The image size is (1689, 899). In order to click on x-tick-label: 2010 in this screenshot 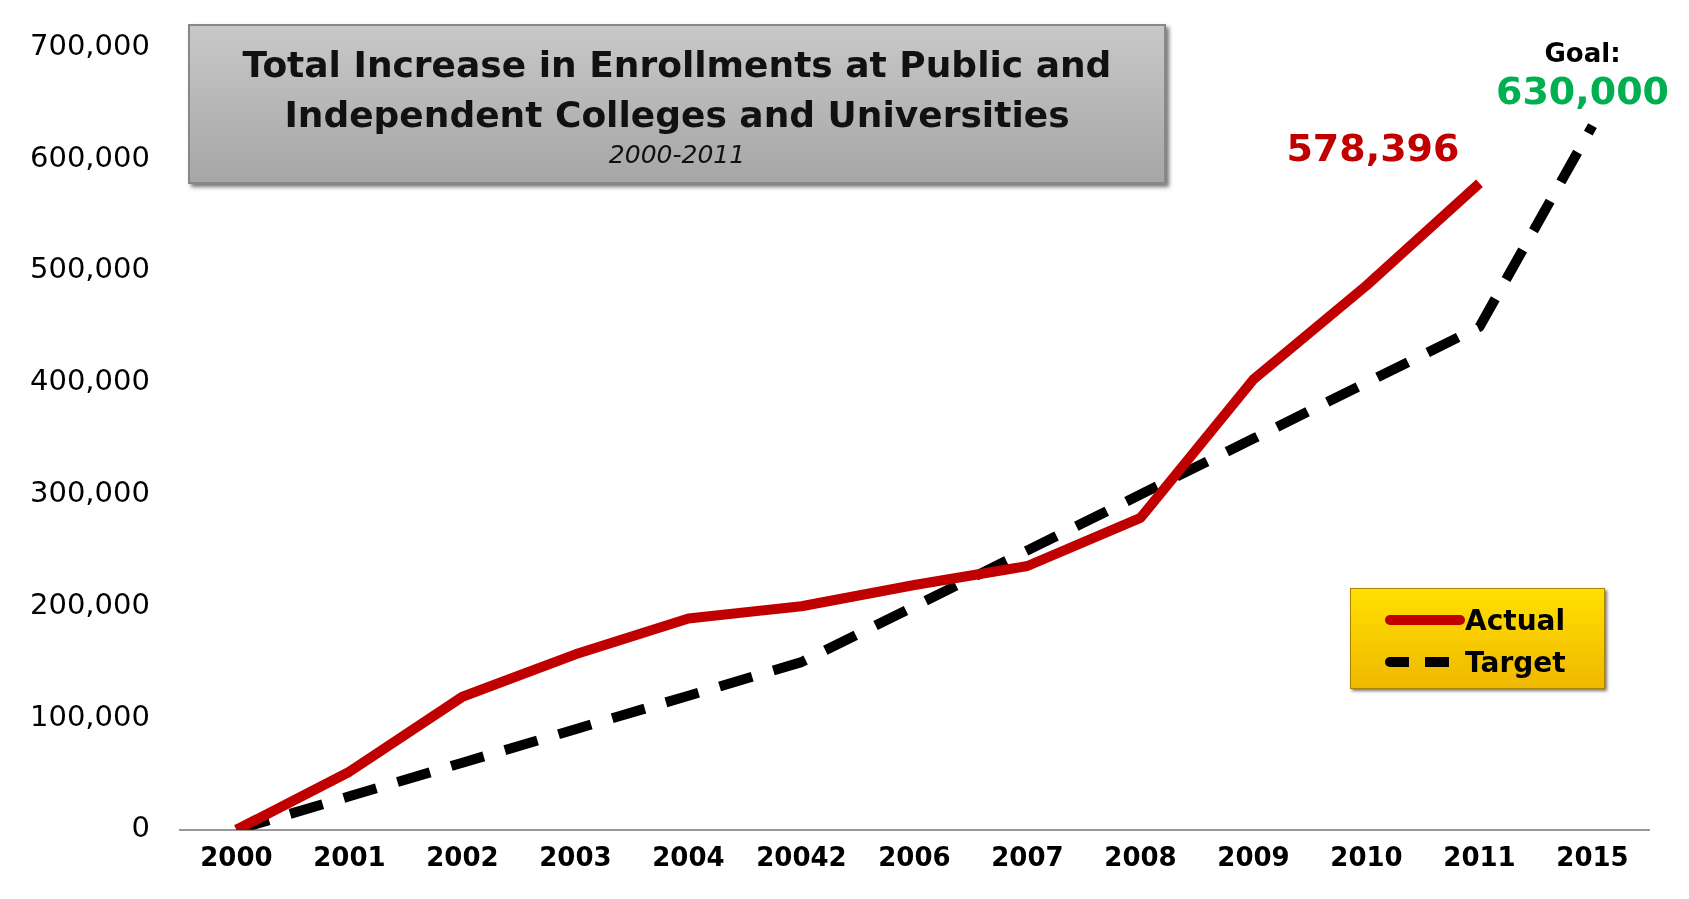, I will do `click(1366, 857)`.